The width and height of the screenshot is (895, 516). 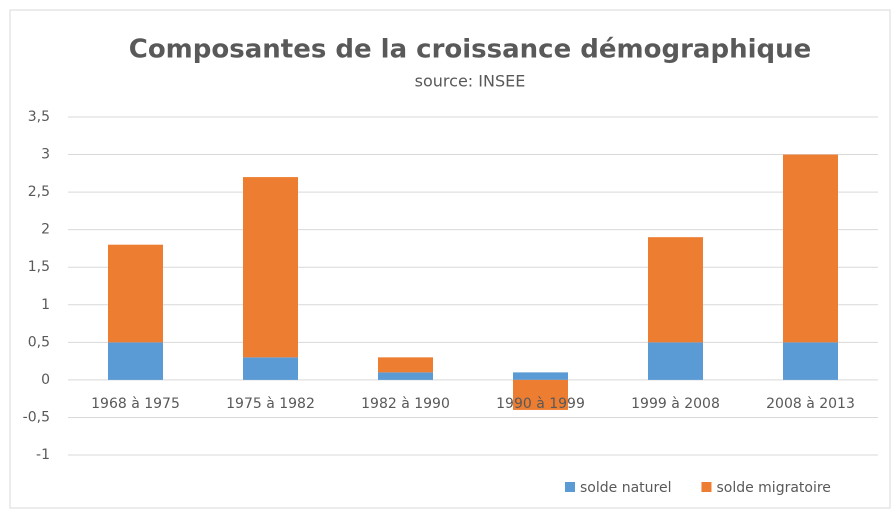 I want to click on x-tick-label: 2008 à 2013, so click(x=810, y=404).